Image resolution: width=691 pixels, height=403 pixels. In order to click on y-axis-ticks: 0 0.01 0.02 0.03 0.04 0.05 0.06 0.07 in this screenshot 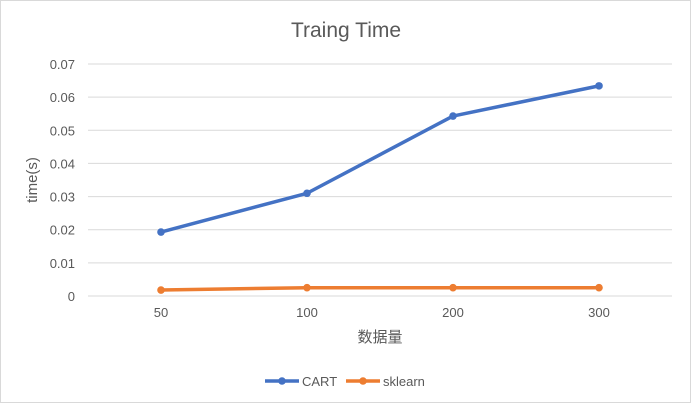, I will do `click(62, 180)`.